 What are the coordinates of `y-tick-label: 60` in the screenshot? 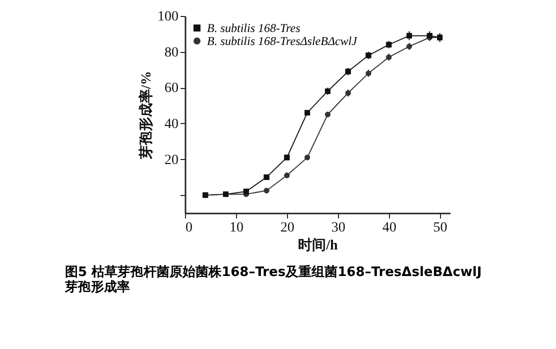 It's located at (171, 88).